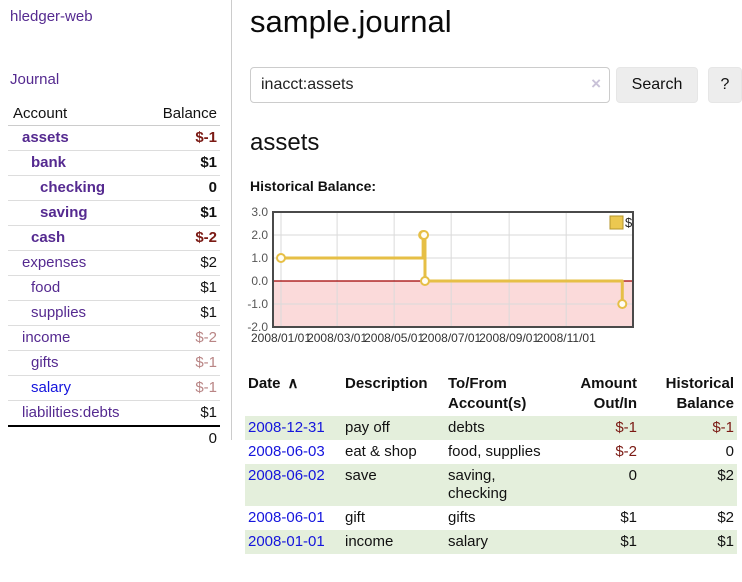 This screenshot has height=582, width=742. Describe the element at coordinates (355, 517) in the screenshot. I see `txn-description: gift` at that location.